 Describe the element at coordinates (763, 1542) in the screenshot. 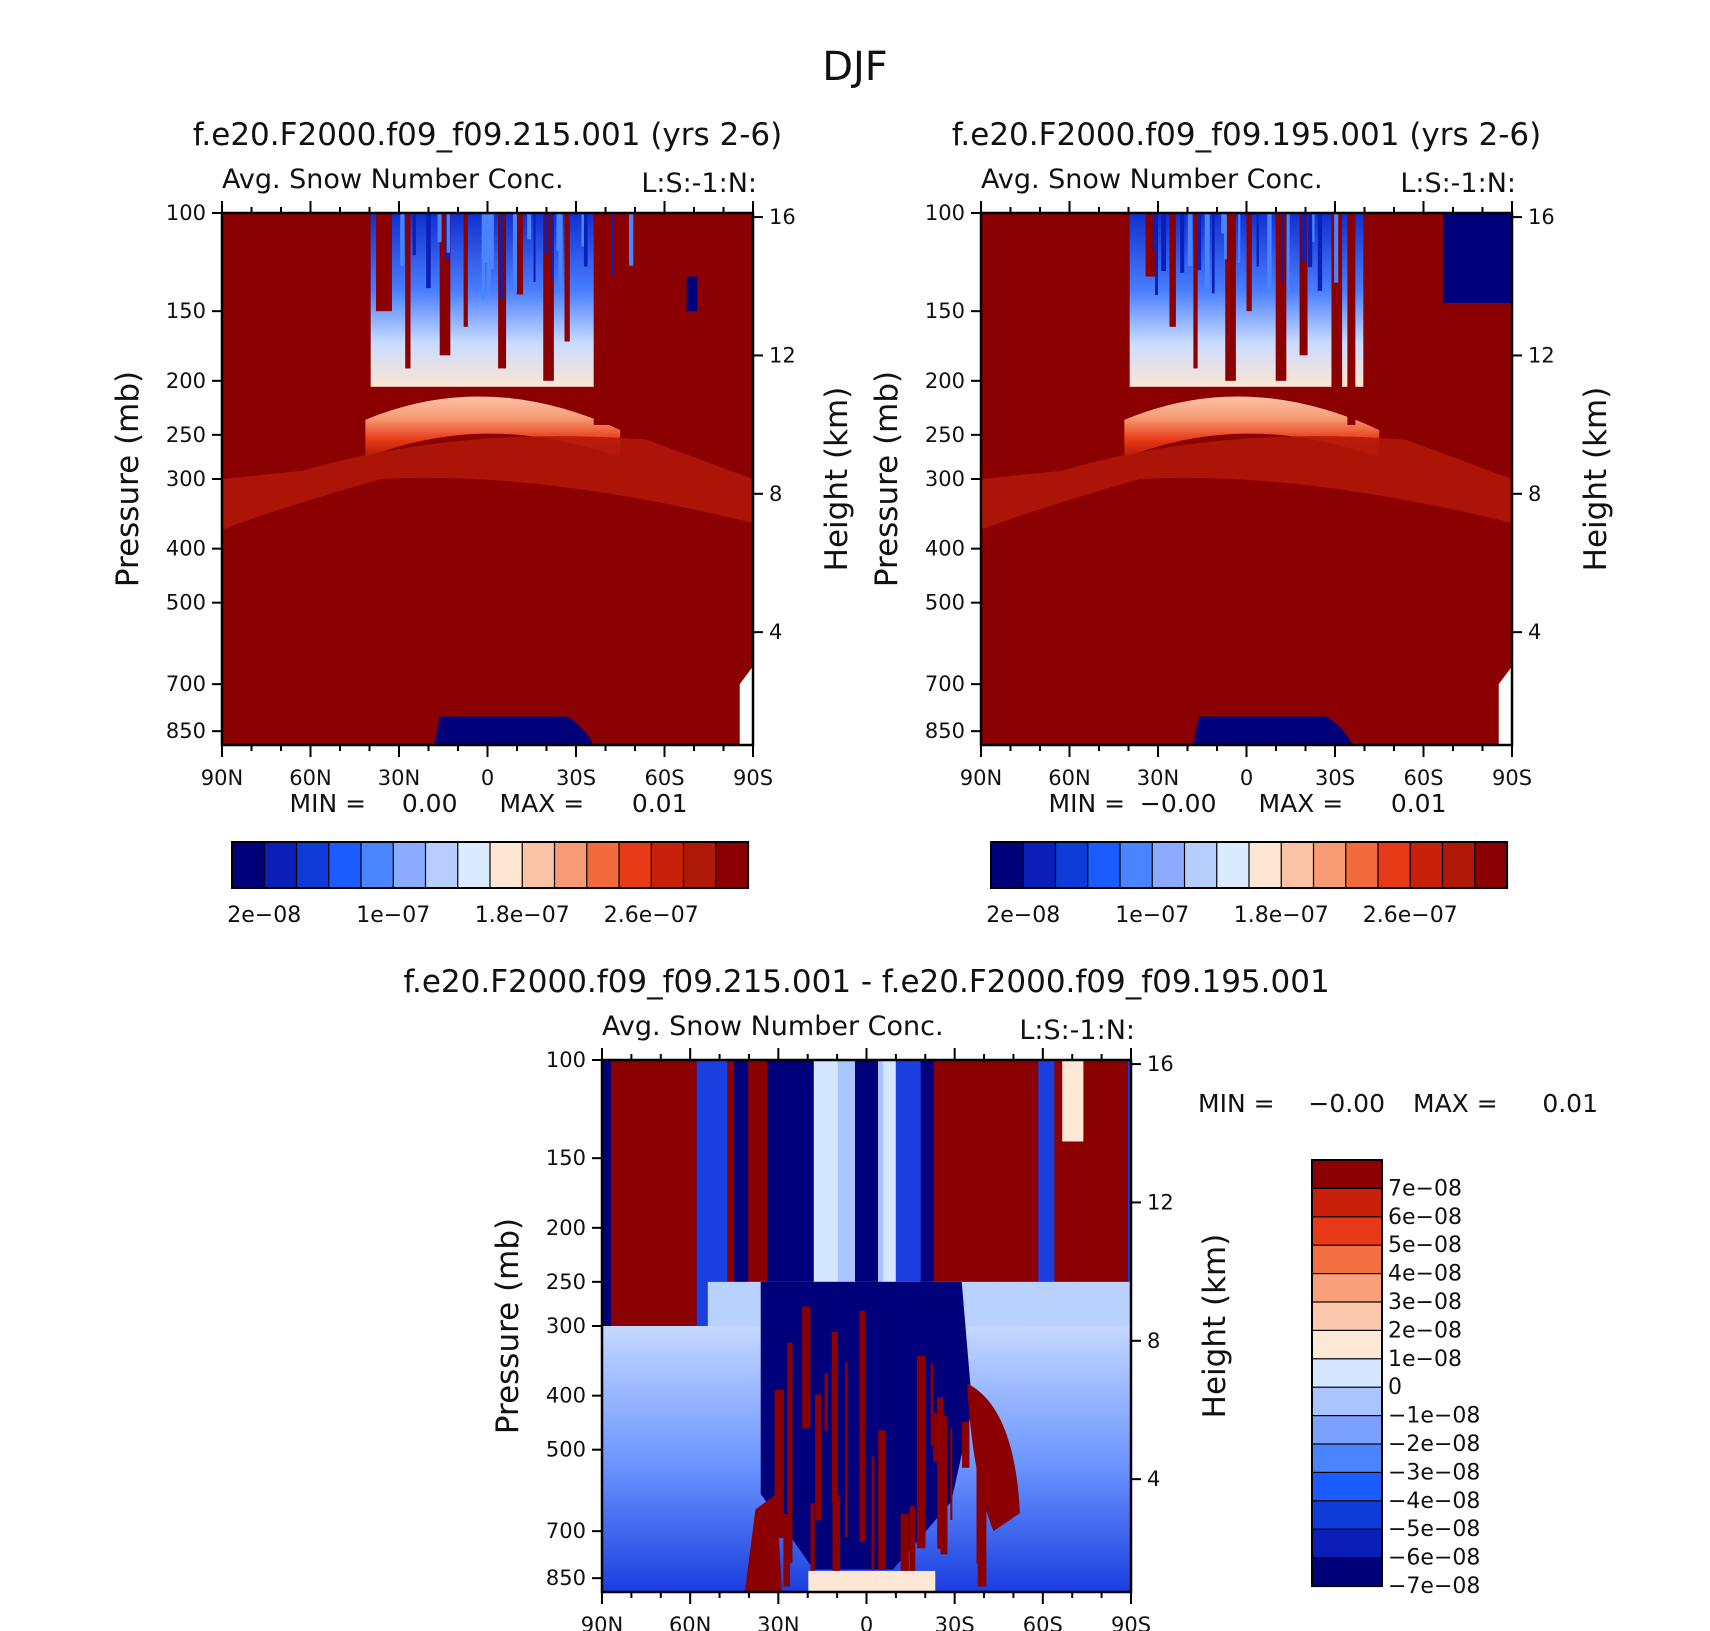

I see `field-plume` at that location.